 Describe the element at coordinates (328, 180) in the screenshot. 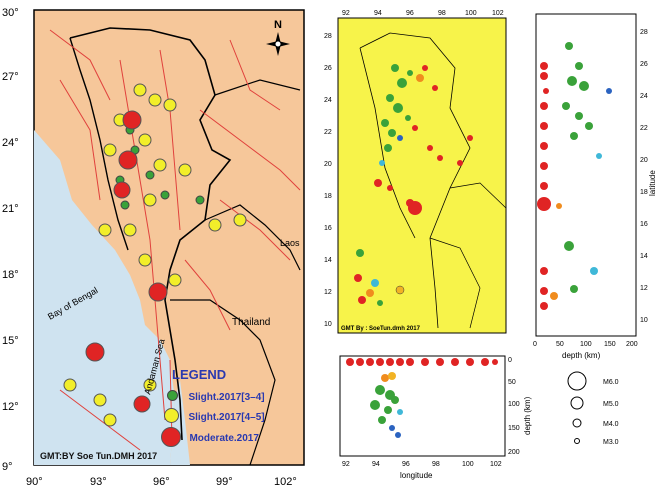

I see `epicenter-lat-ticks: 28 26 24 22 20 18 16 14 12 10` at that location.